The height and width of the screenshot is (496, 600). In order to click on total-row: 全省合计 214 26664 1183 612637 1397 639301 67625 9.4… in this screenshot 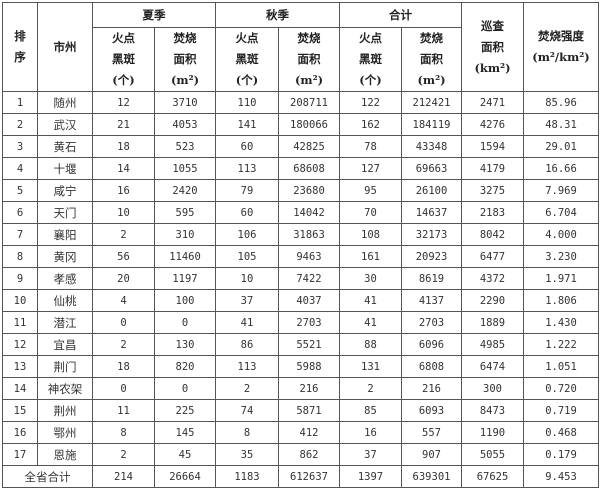, I will do `click(300, 476)`.